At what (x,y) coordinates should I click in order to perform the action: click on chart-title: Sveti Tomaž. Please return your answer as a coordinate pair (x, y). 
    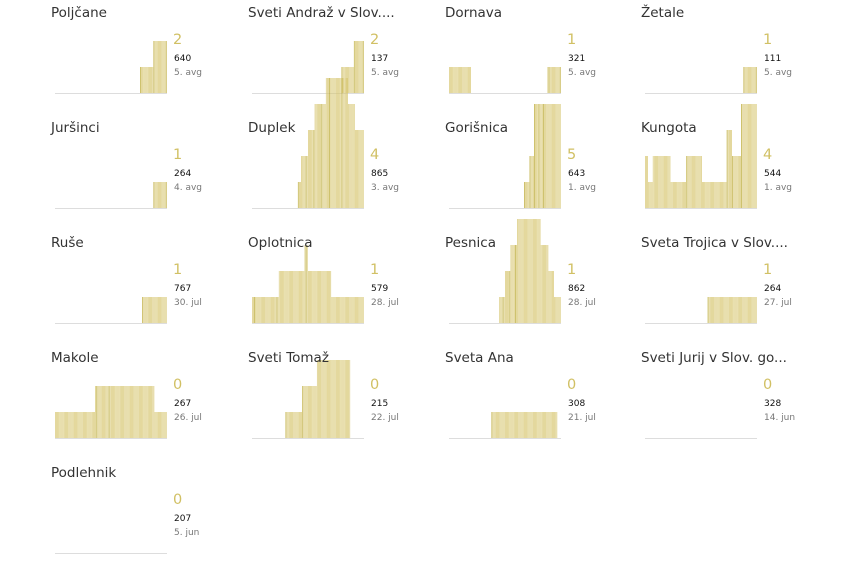
    Looking at the image, I should click on (288, 358).